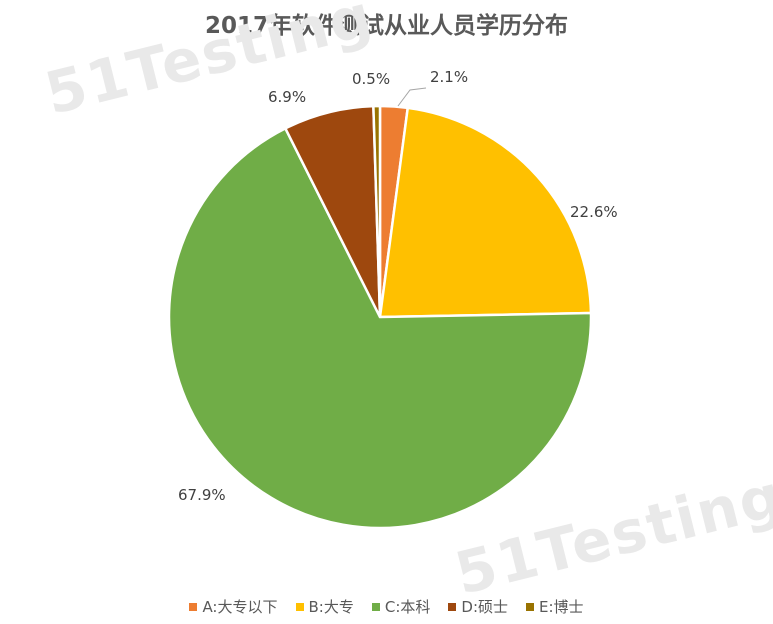  What do you see at coordinates (412, 97) in the screenshot?
I see `leader-line-a` at bounding box center [412, 97].